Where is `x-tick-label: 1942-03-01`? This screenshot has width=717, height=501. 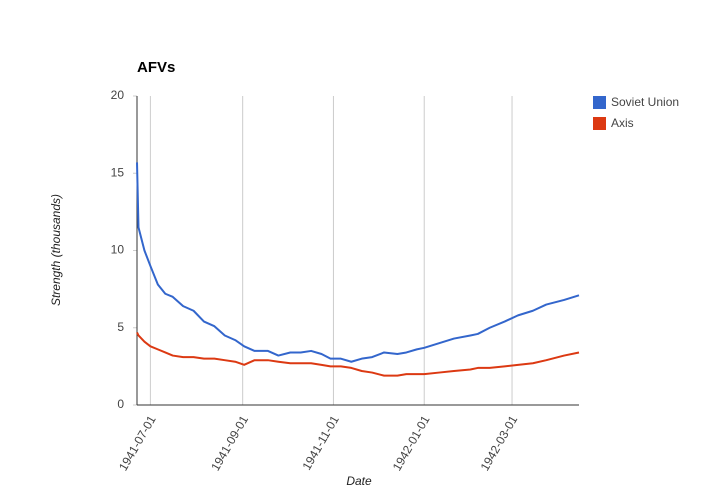
x-tick-label: 1942-03-01 is located at coordinates (499, 443).